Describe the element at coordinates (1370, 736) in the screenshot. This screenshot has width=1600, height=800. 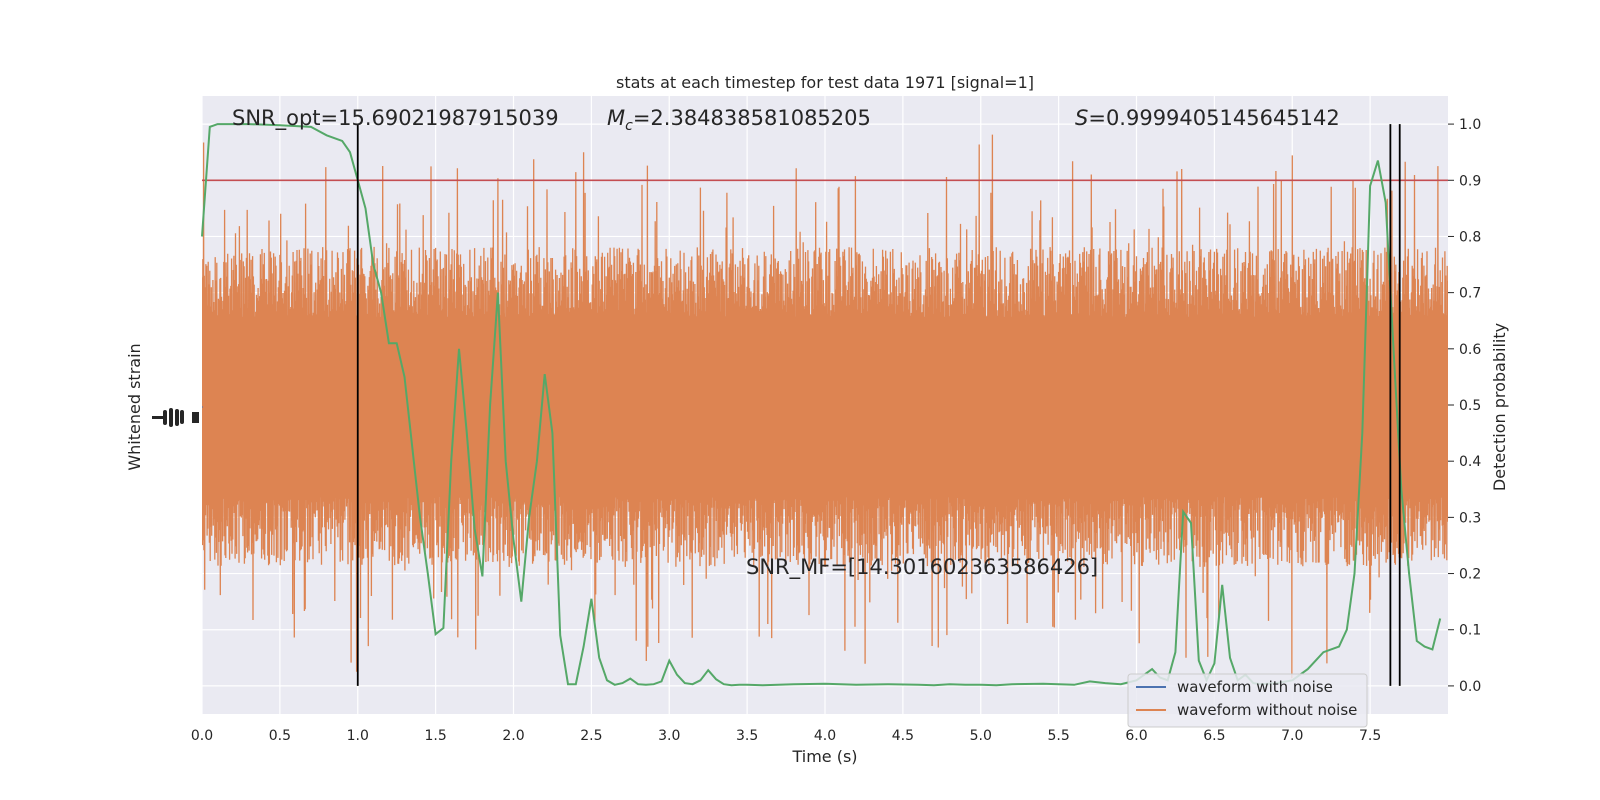
I see `x-tick-label: 7.5` at that location.